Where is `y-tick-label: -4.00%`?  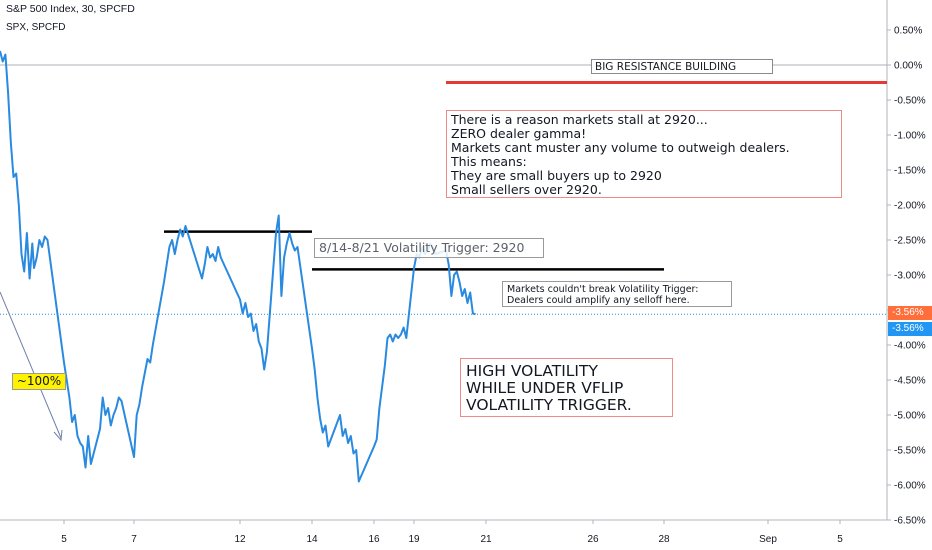 y-tick-label: -4.00% is located at coordinates (910, 346).